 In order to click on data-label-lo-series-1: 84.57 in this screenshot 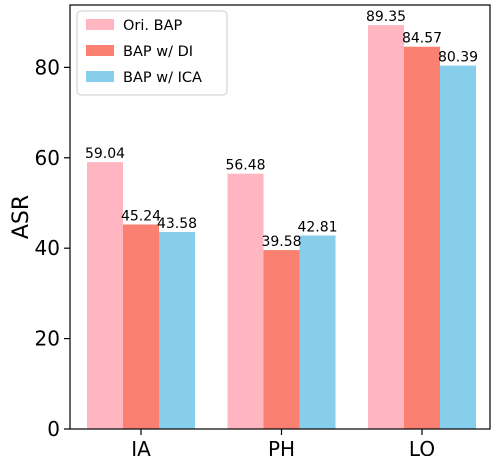, I will do `click(422, 39)`.